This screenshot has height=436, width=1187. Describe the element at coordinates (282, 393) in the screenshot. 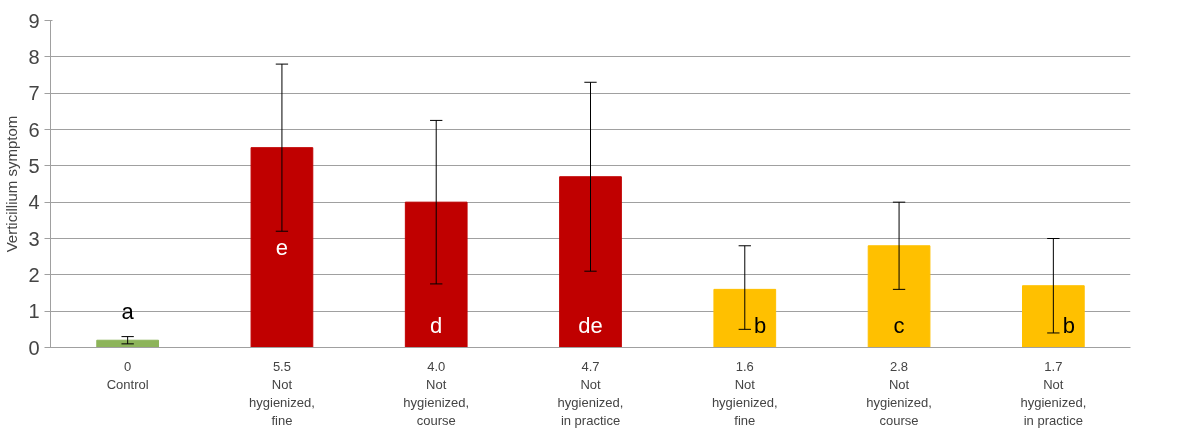

I see `x-tick-label: 5.5 Not hygienized, fine` at that location.